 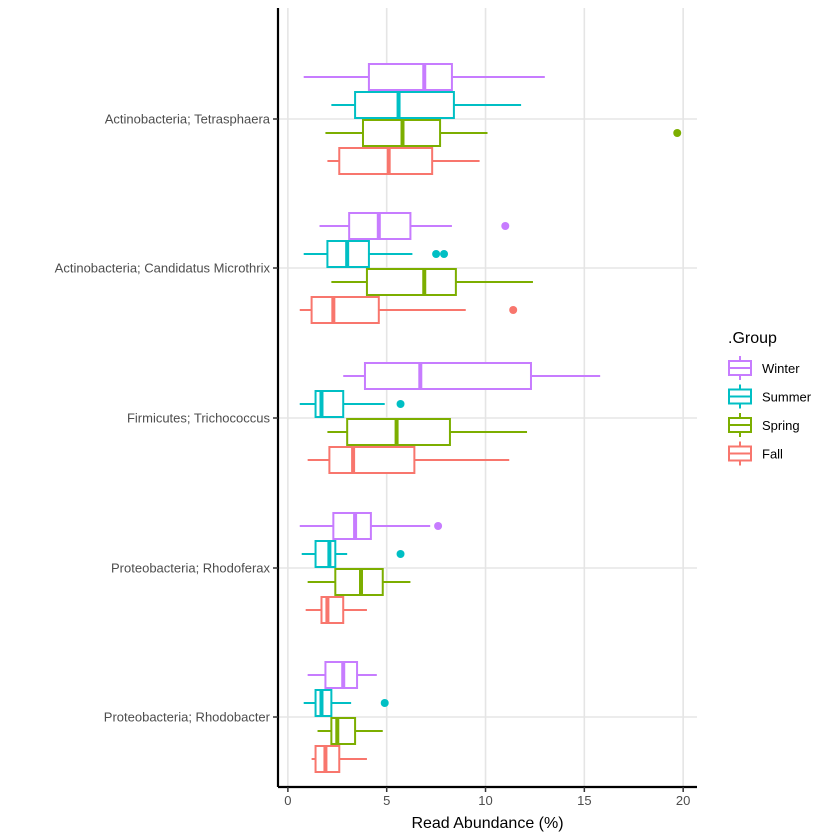 What do you see at coordinates (740, 368) in the screenshot?
I see `legend-key-winter` at bounding box center [740, 368].